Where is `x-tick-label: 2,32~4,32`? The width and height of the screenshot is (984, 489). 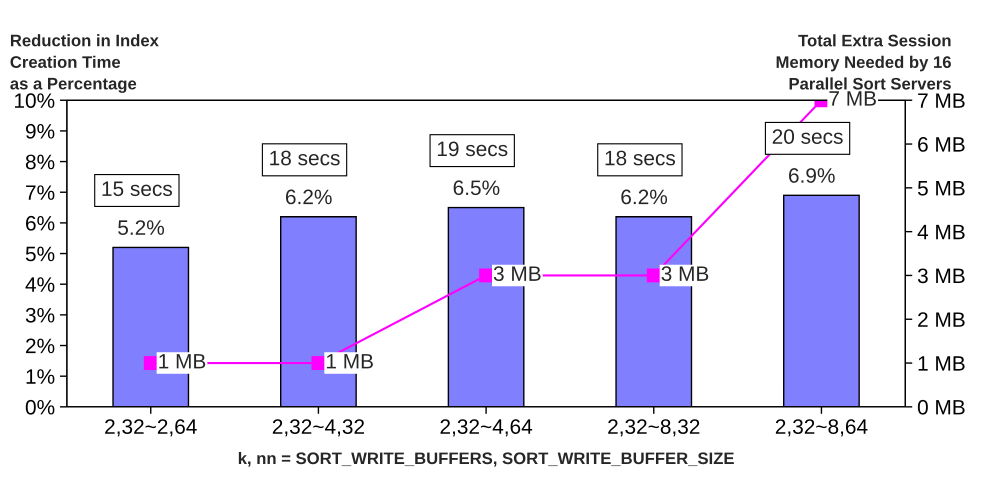
x-tick-label: 2,32~4,32 is located at coordinates (318, 427).